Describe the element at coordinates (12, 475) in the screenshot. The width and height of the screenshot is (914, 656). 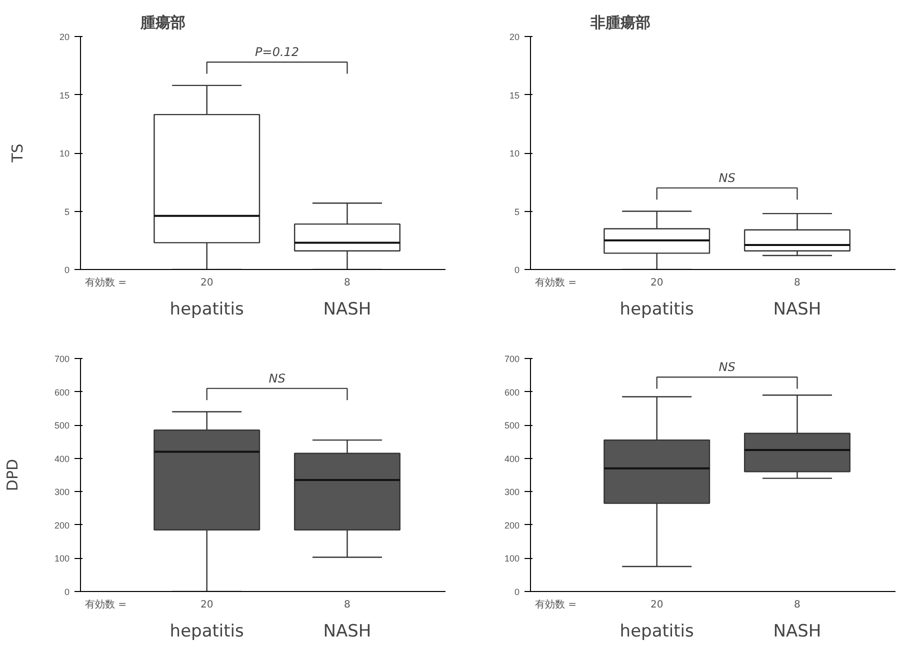
I see `y-axis-title: DPD` at that location.